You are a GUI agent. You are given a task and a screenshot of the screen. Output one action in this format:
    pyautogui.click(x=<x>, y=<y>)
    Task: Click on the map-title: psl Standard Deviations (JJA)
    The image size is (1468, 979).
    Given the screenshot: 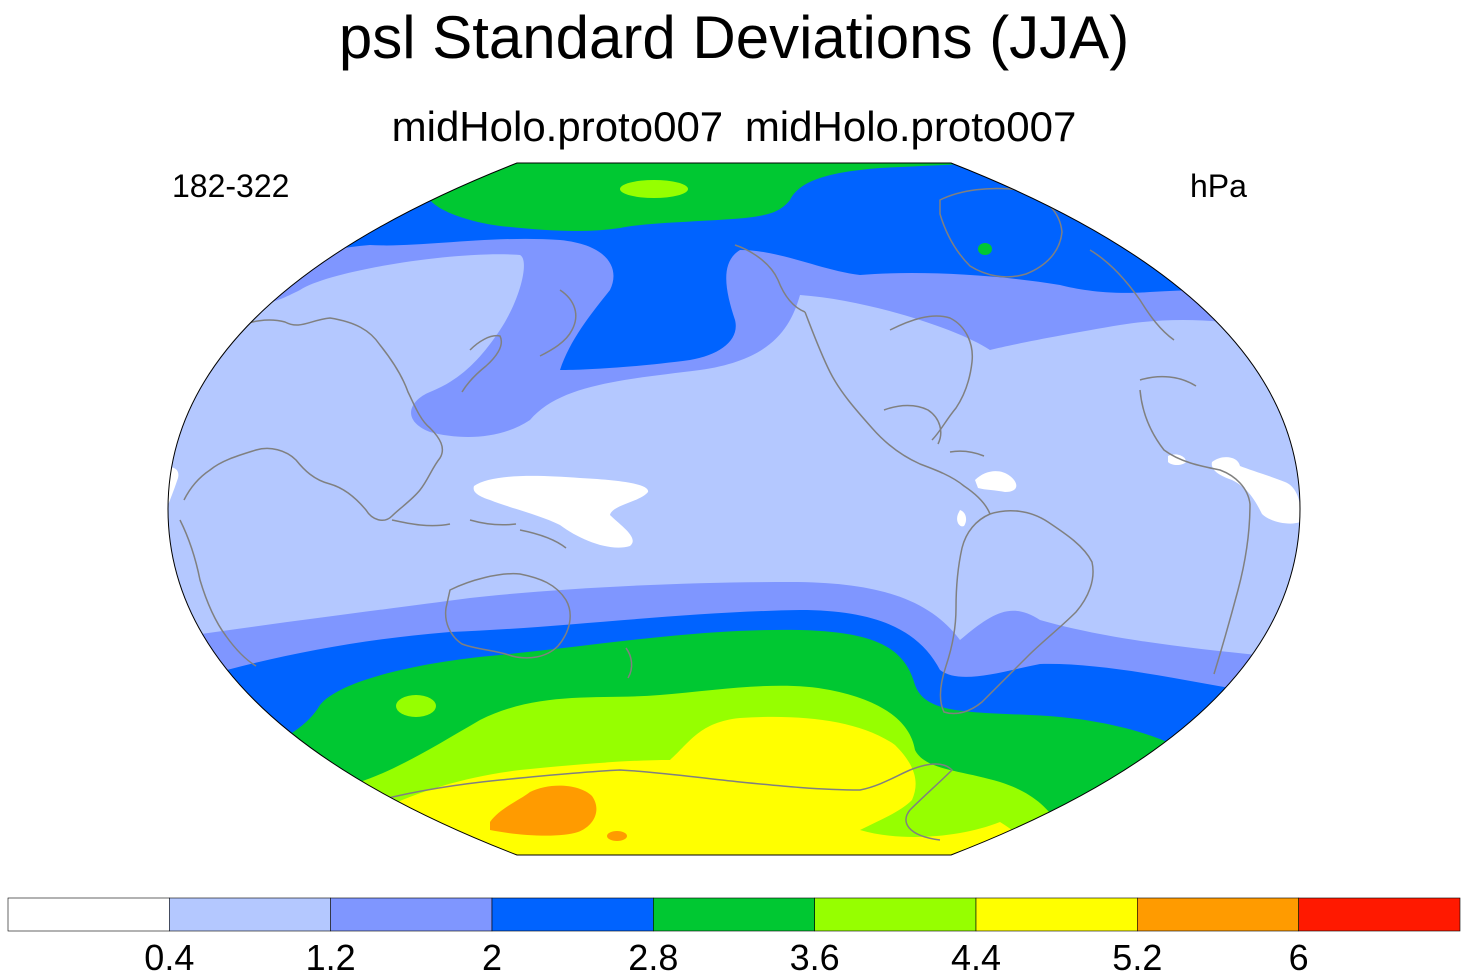 What is the action you would take?
    pyautogui.click(x=734, y=37)
    